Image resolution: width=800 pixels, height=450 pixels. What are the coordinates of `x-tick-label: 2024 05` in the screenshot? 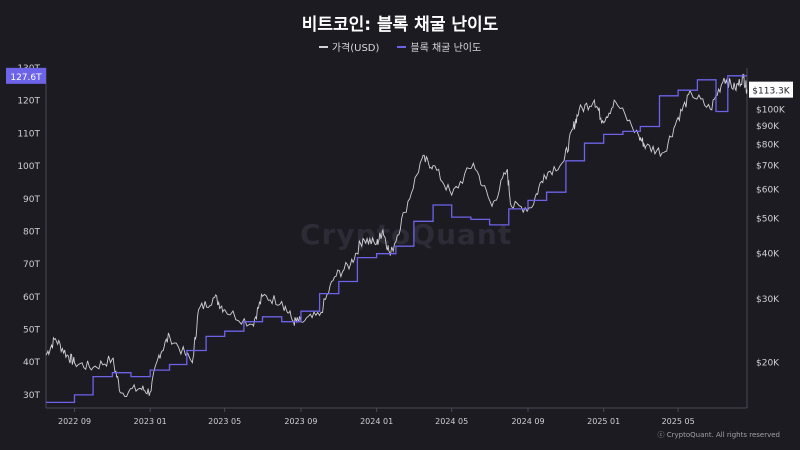 It's located at (451, 421).